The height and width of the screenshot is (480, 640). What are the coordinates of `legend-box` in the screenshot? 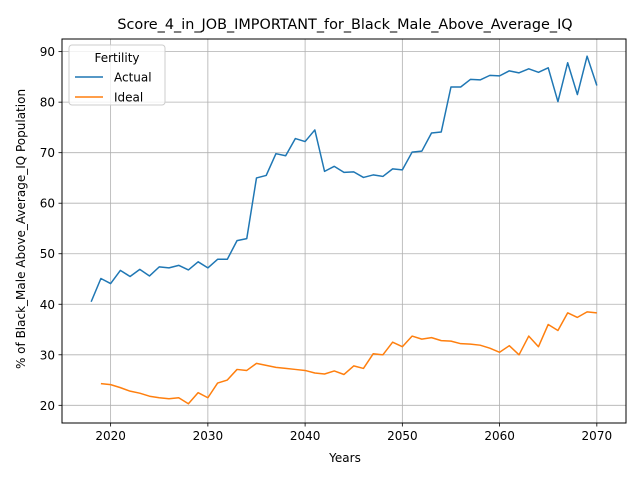 It's located at (117, 75).